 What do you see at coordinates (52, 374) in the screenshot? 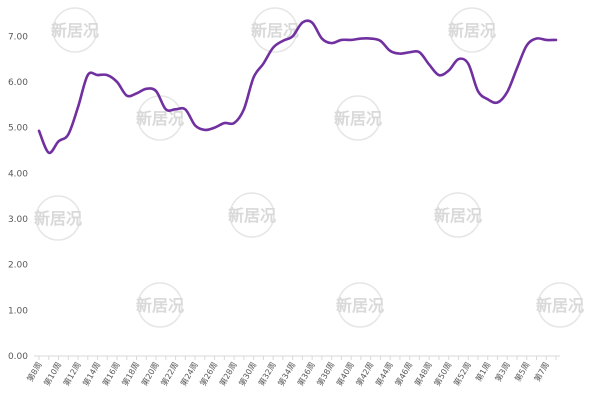
I see `x-tick-label: 第10周` at bounding box center [52, 374].